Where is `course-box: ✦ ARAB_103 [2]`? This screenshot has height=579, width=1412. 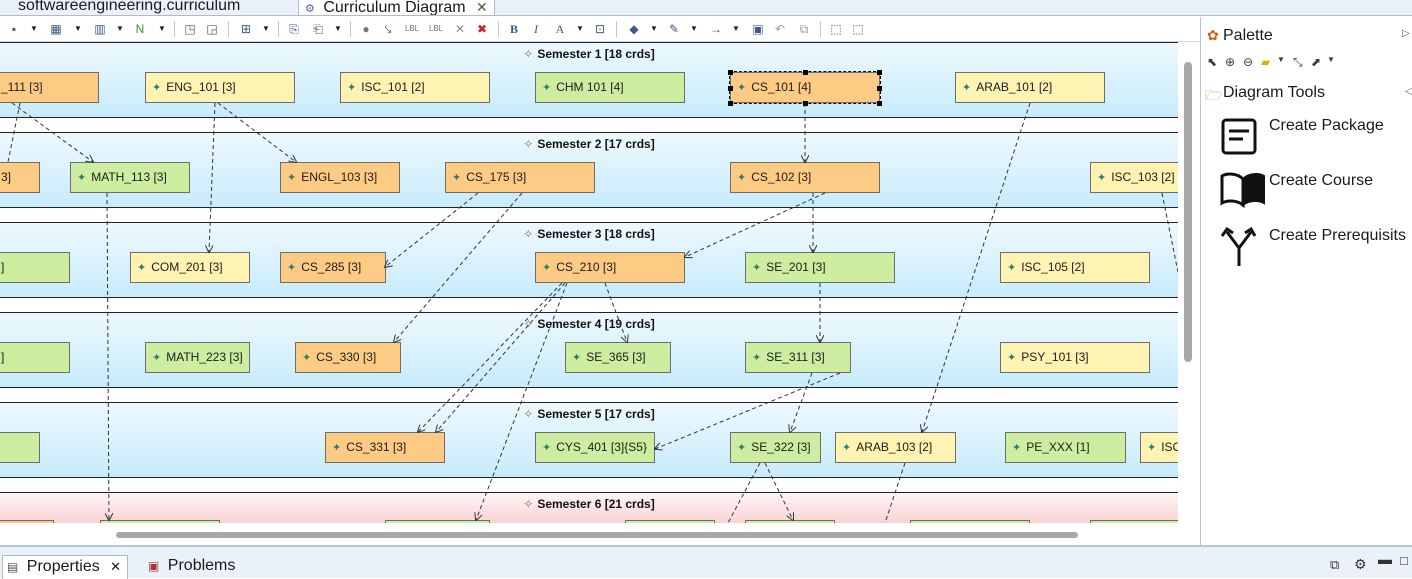 course-box: ✦ ARAB_103 [2] is located at coordinates (895, 447).